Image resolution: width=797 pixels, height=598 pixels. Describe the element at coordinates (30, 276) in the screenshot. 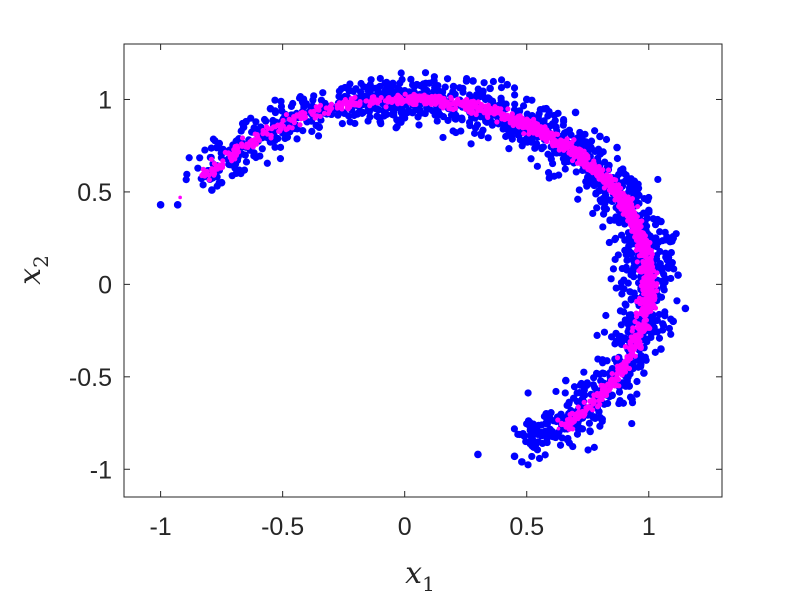

I see `y-axis-label-symbol: x` at that location.